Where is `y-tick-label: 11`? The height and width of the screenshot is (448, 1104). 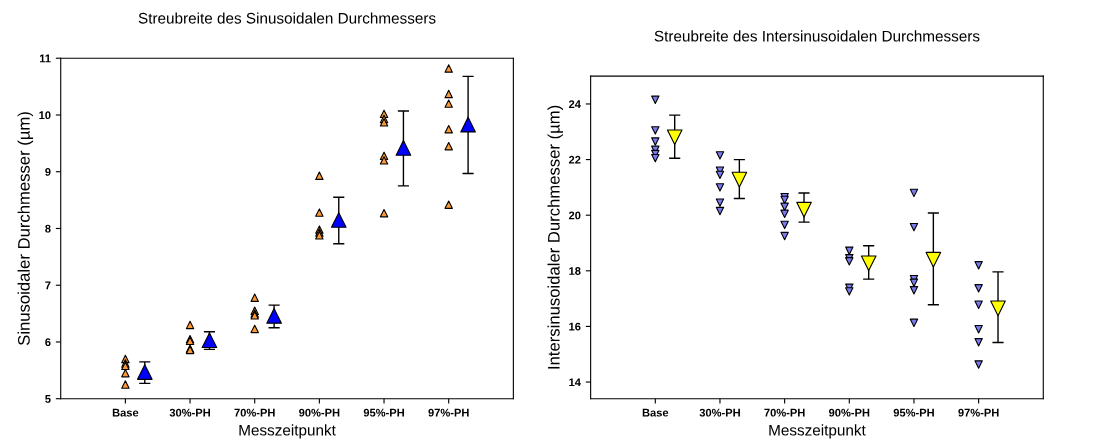 y-tick-label: 11 is located at coordinates (45, 58).